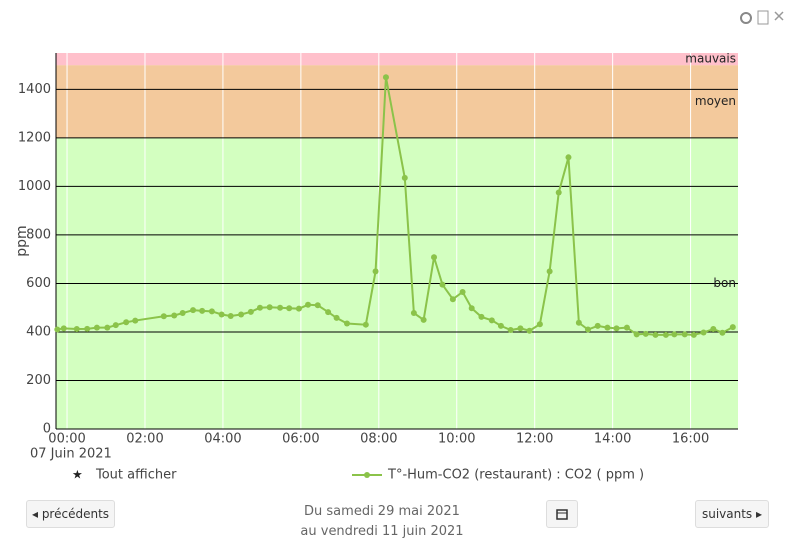  Describe the element at coordinates (75, 514) in the screenshot. I see `prev-label: précédents` at that location.